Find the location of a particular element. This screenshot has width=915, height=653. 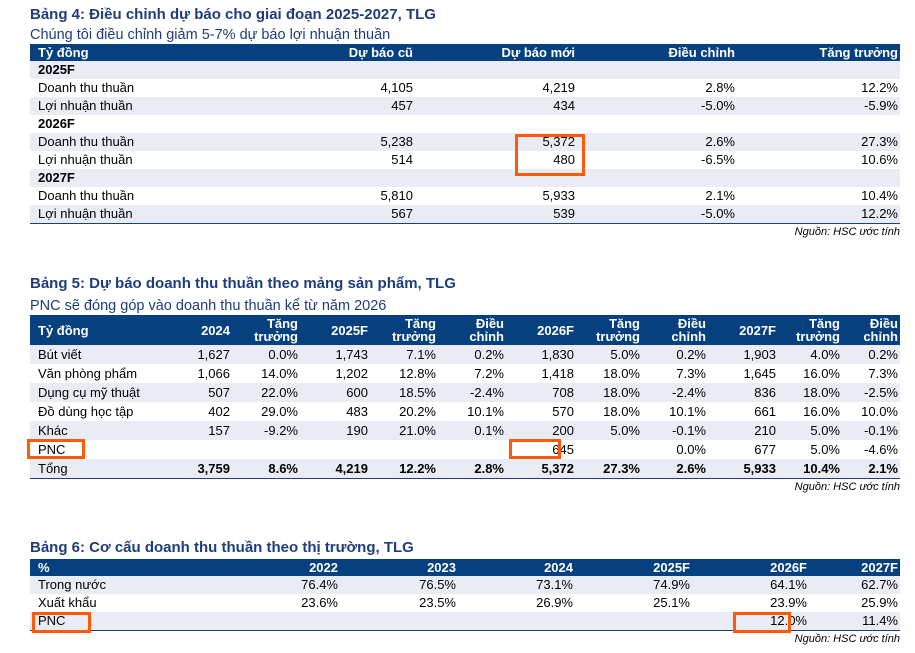

table5-cell: -0.1% is located at coordinates (675, 430).